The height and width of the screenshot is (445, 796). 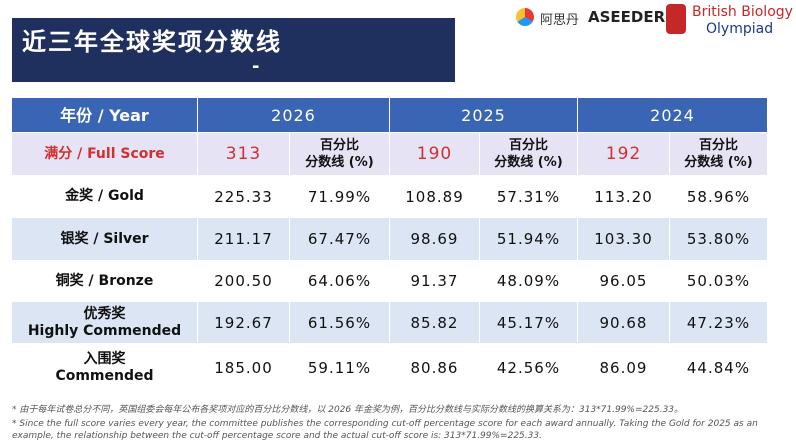 I want to click on value-cell: 90.68, so click(x=624, y=323).